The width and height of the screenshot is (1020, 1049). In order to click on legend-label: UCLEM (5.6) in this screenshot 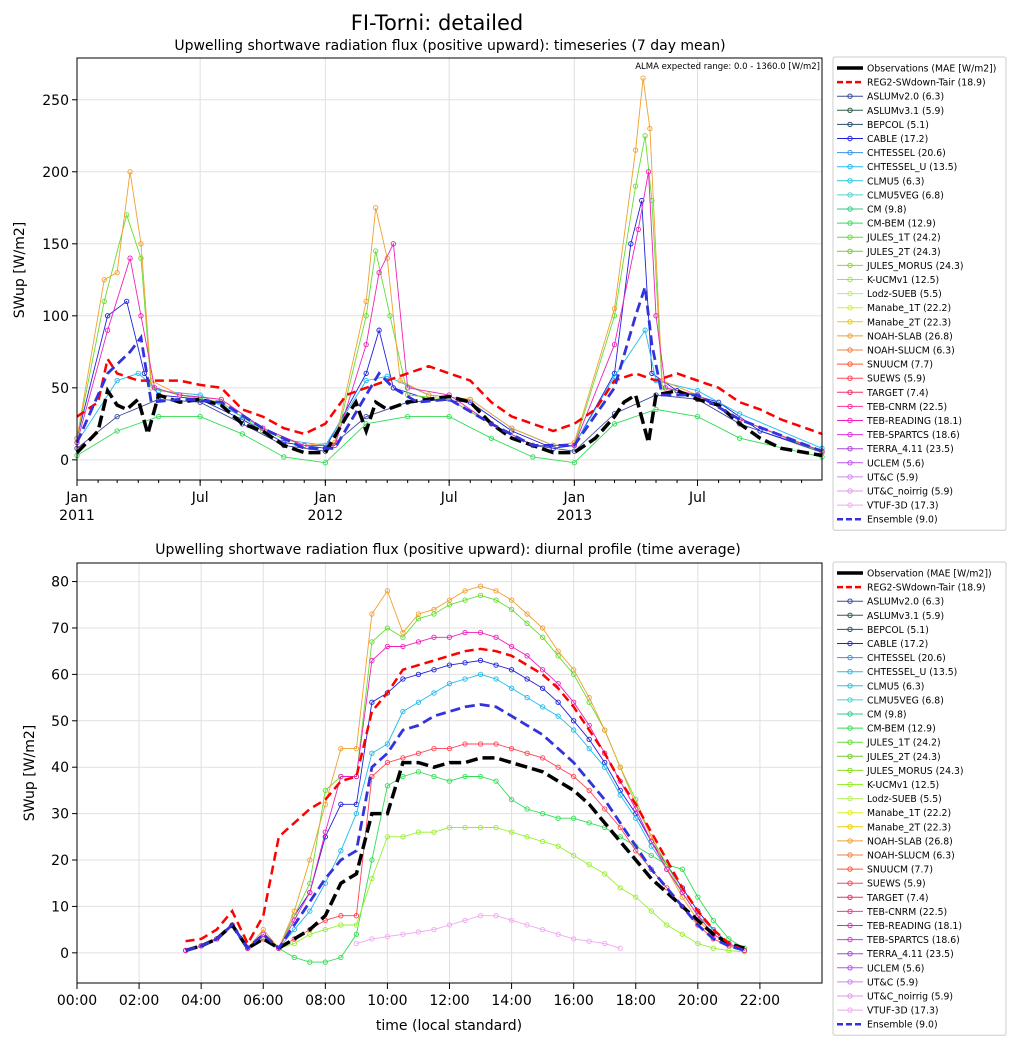, I will do `click(895, 463)`.